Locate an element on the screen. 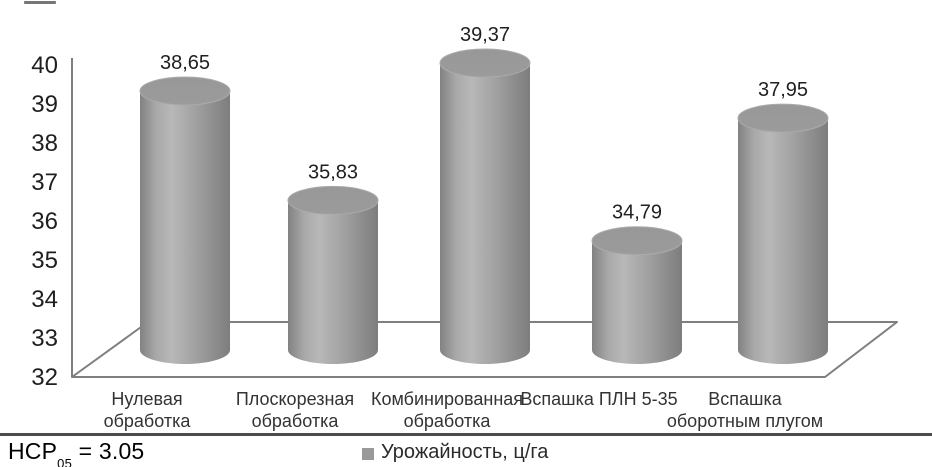 The height and width of the screenshot is (467, 932). hcp-value: = 3.05 is located at coordinates (108, 451).